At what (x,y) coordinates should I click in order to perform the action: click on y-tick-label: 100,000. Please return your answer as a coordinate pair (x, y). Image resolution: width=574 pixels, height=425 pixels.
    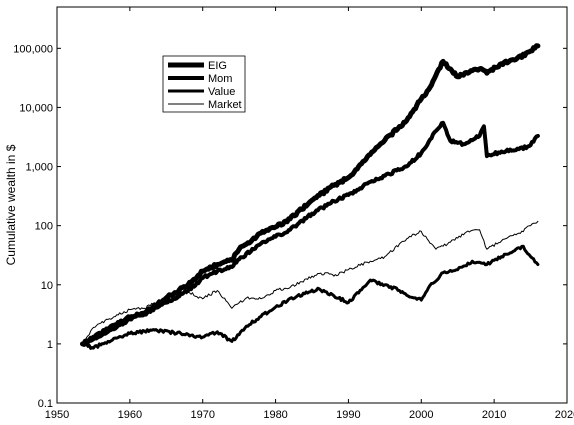
    Looking at the image, I should click on (33, 49).